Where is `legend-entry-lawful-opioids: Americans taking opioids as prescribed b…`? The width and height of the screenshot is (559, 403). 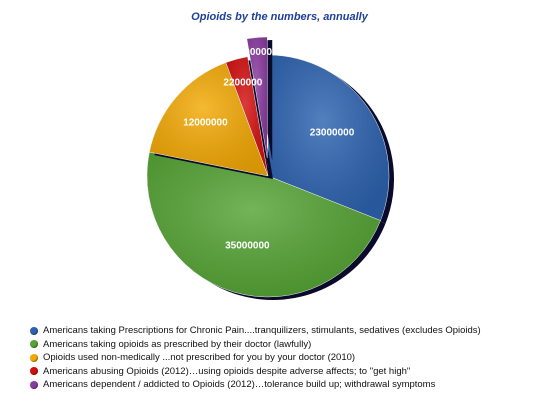
legend-entry-lawful-opioids: Americans taking opioids as prescribed b… is located at coordinates (292, 344).